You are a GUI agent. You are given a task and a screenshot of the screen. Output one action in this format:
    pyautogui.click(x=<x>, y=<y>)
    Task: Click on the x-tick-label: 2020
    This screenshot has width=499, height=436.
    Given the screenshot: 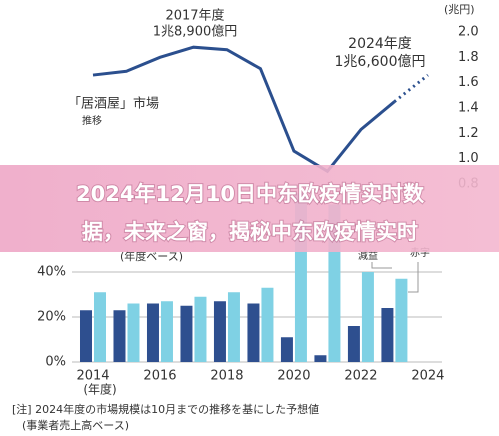 What is the action you would take?
    pyautogui.click(x=293, y=376)
    